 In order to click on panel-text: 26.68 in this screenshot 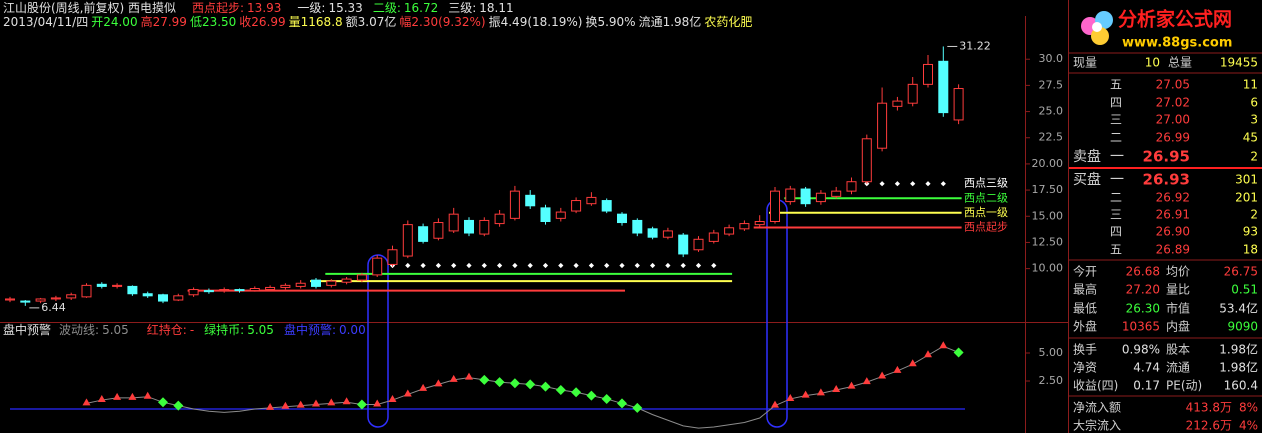, I will do `click(1143, 272)`.